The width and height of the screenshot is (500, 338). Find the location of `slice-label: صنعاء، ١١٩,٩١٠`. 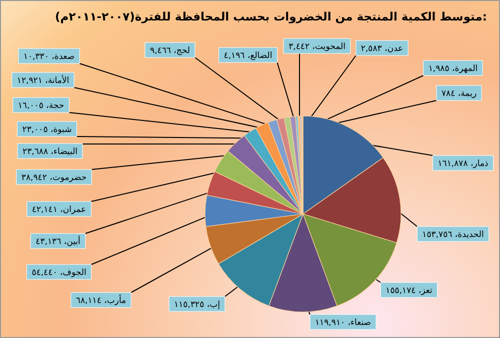

slice-label: صنعاء، ١١٩,٩١٠ is located at coordinates (343, 323).